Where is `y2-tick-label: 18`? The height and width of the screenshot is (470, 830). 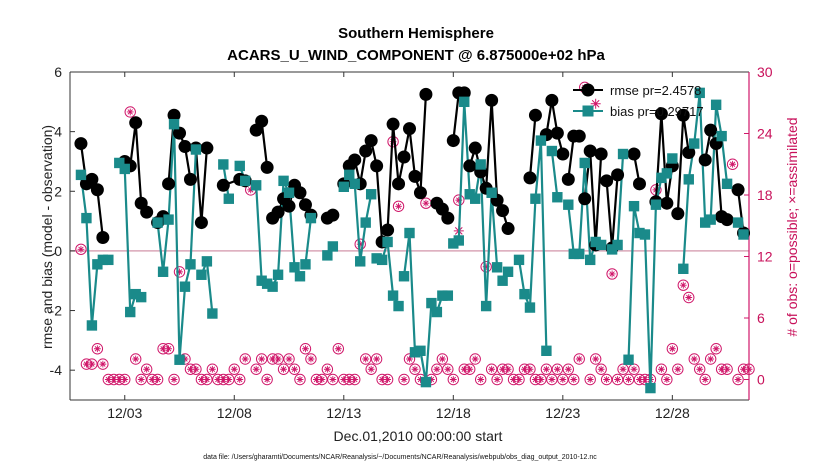 y2-tick-label: 18 is located at coordinates (765, 195).